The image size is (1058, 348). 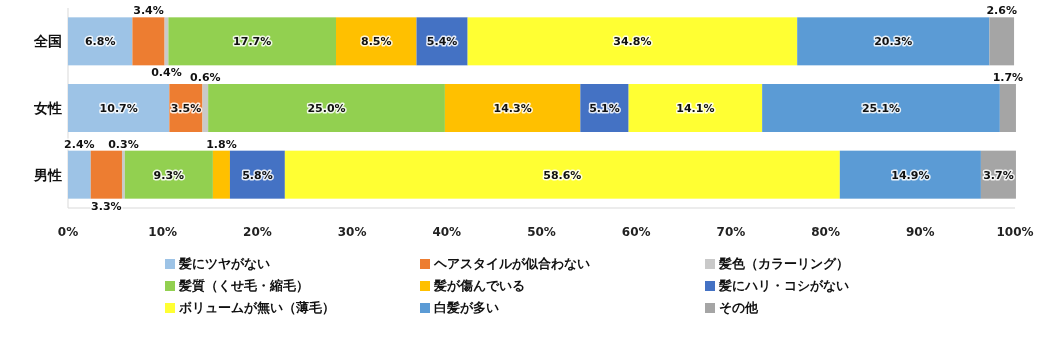 What do you see at coordinates (243, 285) in the screenshot?
I see `legend-label: 髪質（くせ毛・縮毛）` at bounding box center [243, 285].